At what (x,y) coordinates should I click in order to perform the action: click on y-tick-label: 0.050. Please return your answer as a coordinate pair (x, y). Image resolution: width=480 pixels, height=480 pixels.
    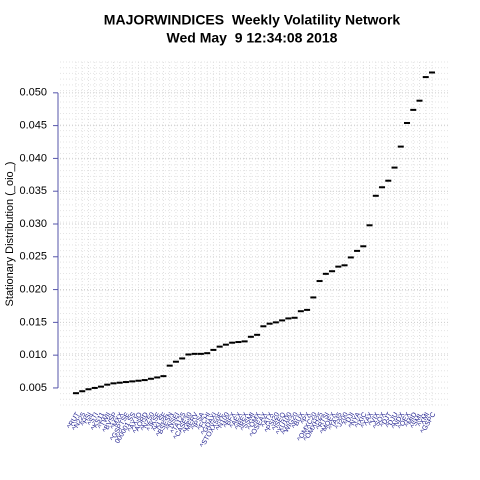
    Looking at the image, I should click on (33, 93).